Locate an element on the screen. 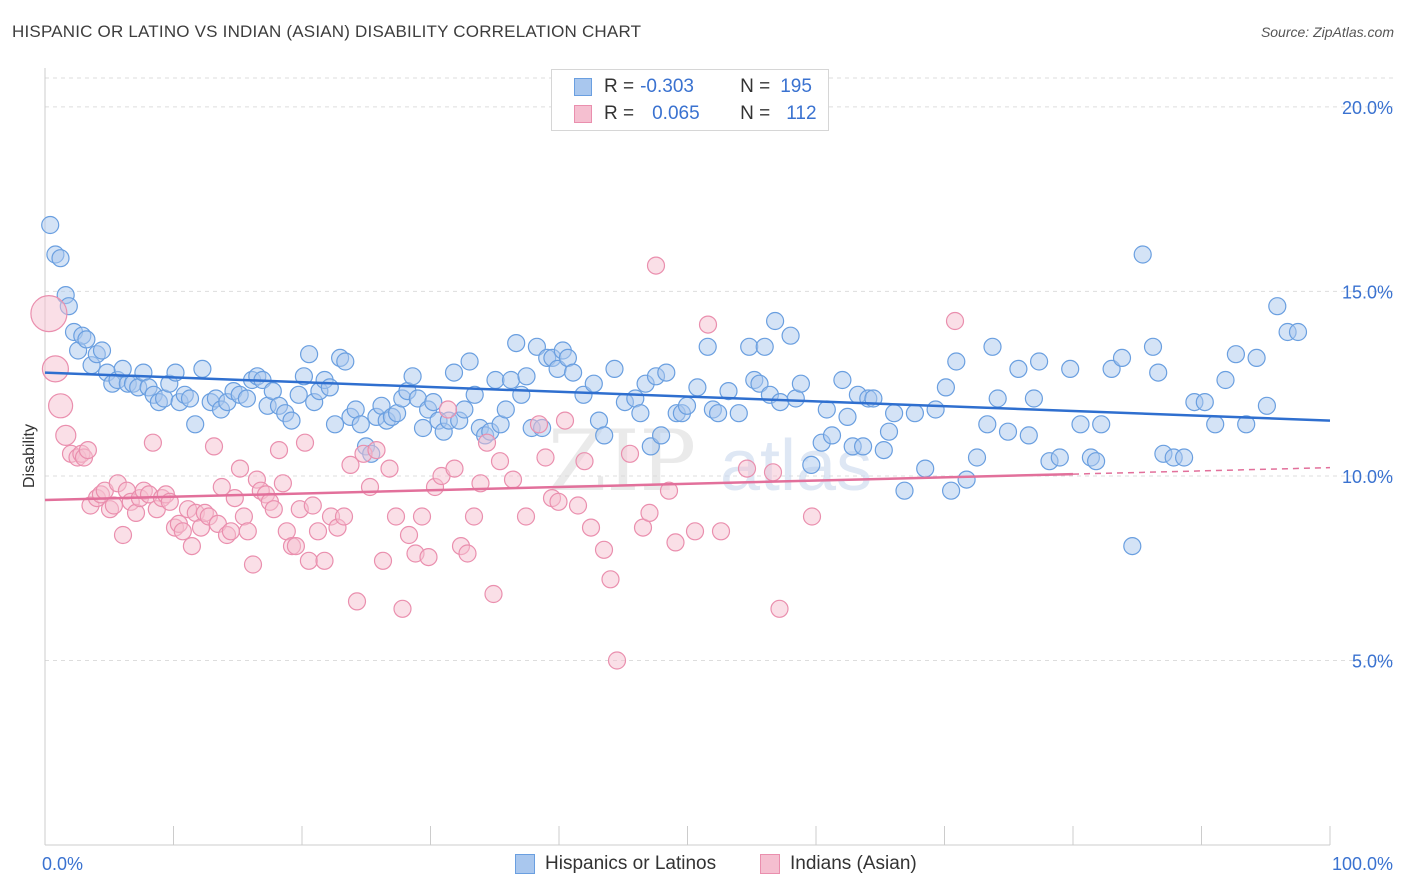 This screenshot has width=1406, height=892. trend-lines is located at coordinates (687, 436).